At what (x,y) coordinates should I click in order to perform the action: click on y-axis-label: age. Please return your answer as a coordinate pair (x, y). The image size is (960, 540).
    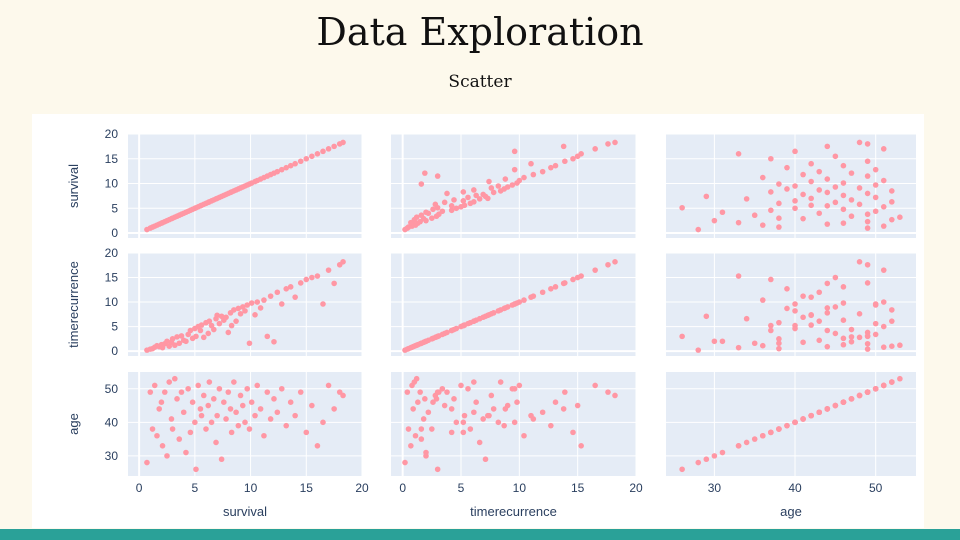
    Looking at the image, I should click on (73, 424).